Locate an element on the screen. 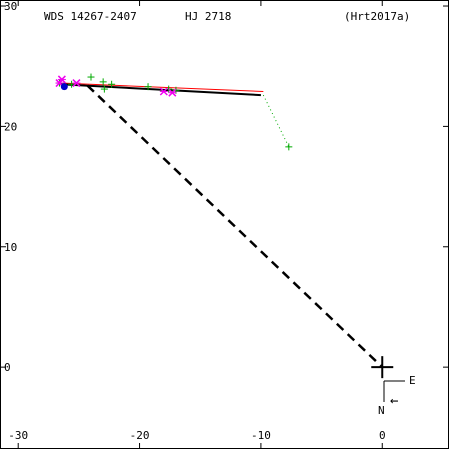 This screenshot has width=450, height=450. reference-code: (Hrt2017a) is located at coordinates (377, 16).